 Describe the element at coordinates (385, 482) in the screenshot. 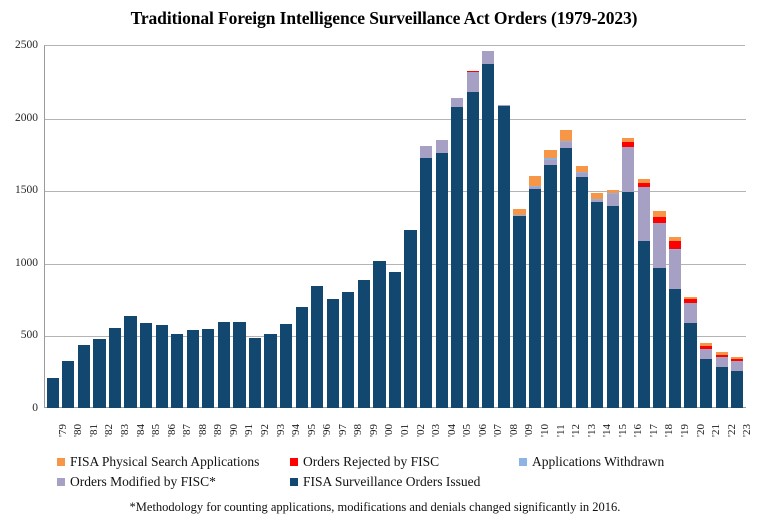

I see `legend-item: FISA Surveillance Orders Issued` at that location.